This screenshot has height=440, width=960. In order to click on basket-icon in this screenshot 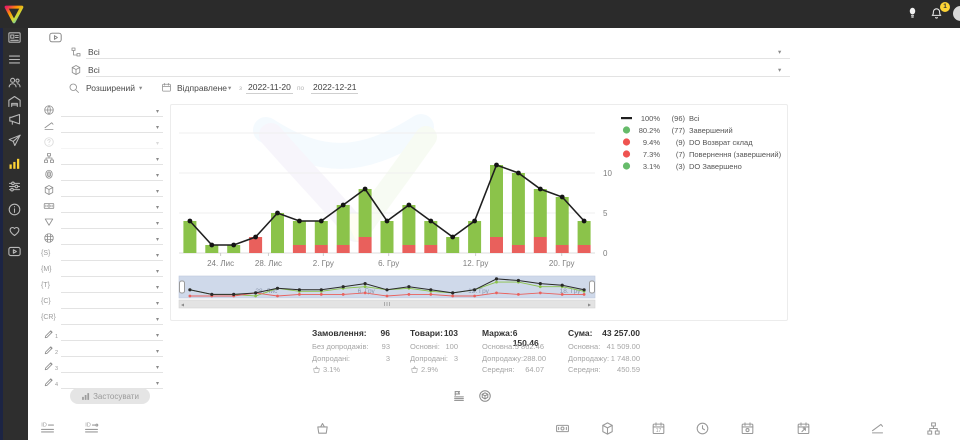, I will do `click(316, 369)`.